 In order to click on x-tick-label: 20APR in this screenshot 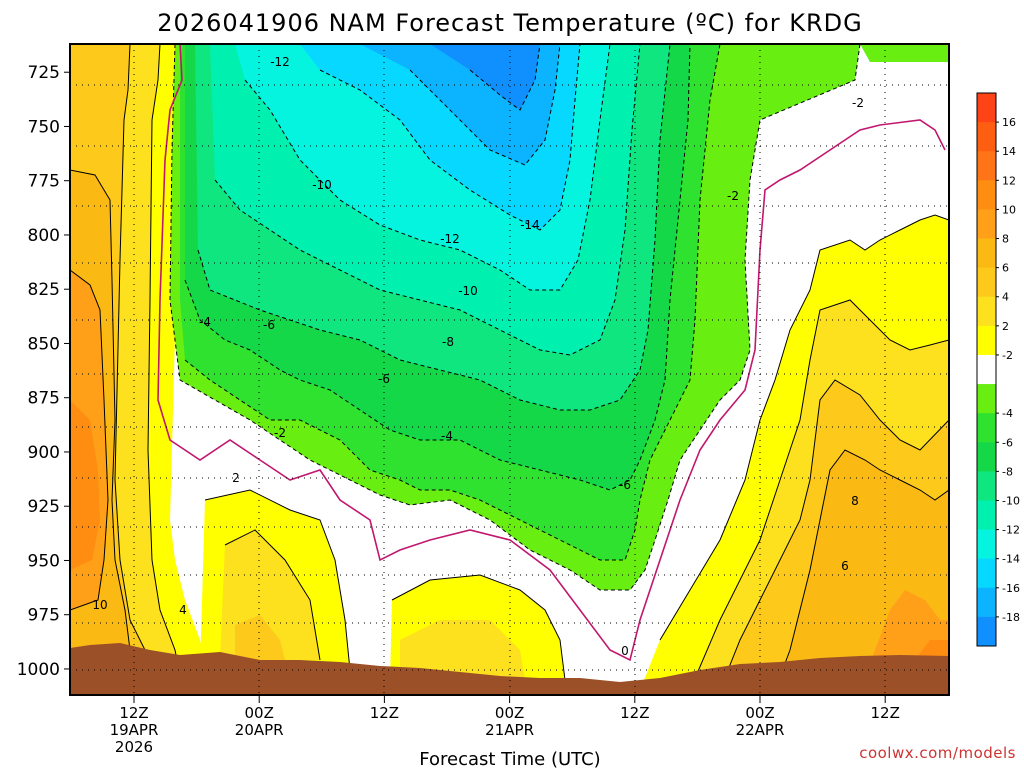, I will do `click(259, 730)`.